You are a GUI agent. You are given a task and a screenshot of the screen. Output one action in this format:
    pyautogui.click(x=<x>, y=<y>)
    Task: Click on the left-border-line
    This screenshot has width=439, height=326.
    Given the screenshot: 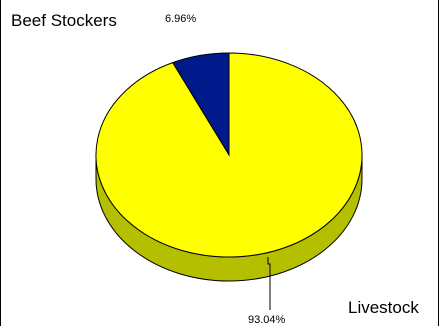 What is the action you would take?
    pyautogui.click(x=0, y=163)
    